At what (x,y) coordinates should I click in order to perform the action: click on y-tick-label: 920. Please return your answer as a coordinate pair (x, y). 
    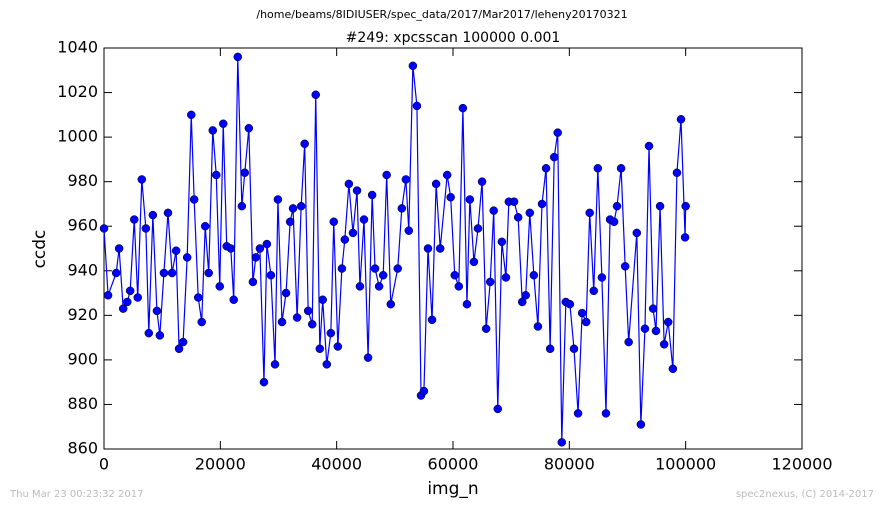
    Looking at the image, I should click on (82, 314).